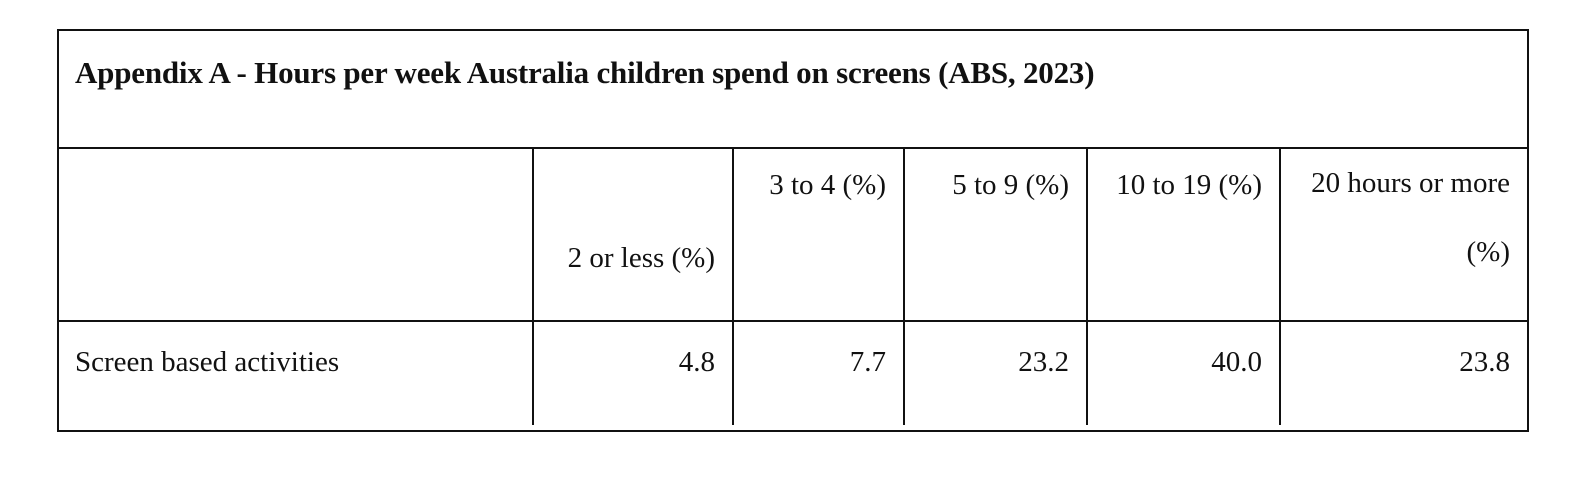  I want to click on value-cell: 7.7, so click(818, 373).